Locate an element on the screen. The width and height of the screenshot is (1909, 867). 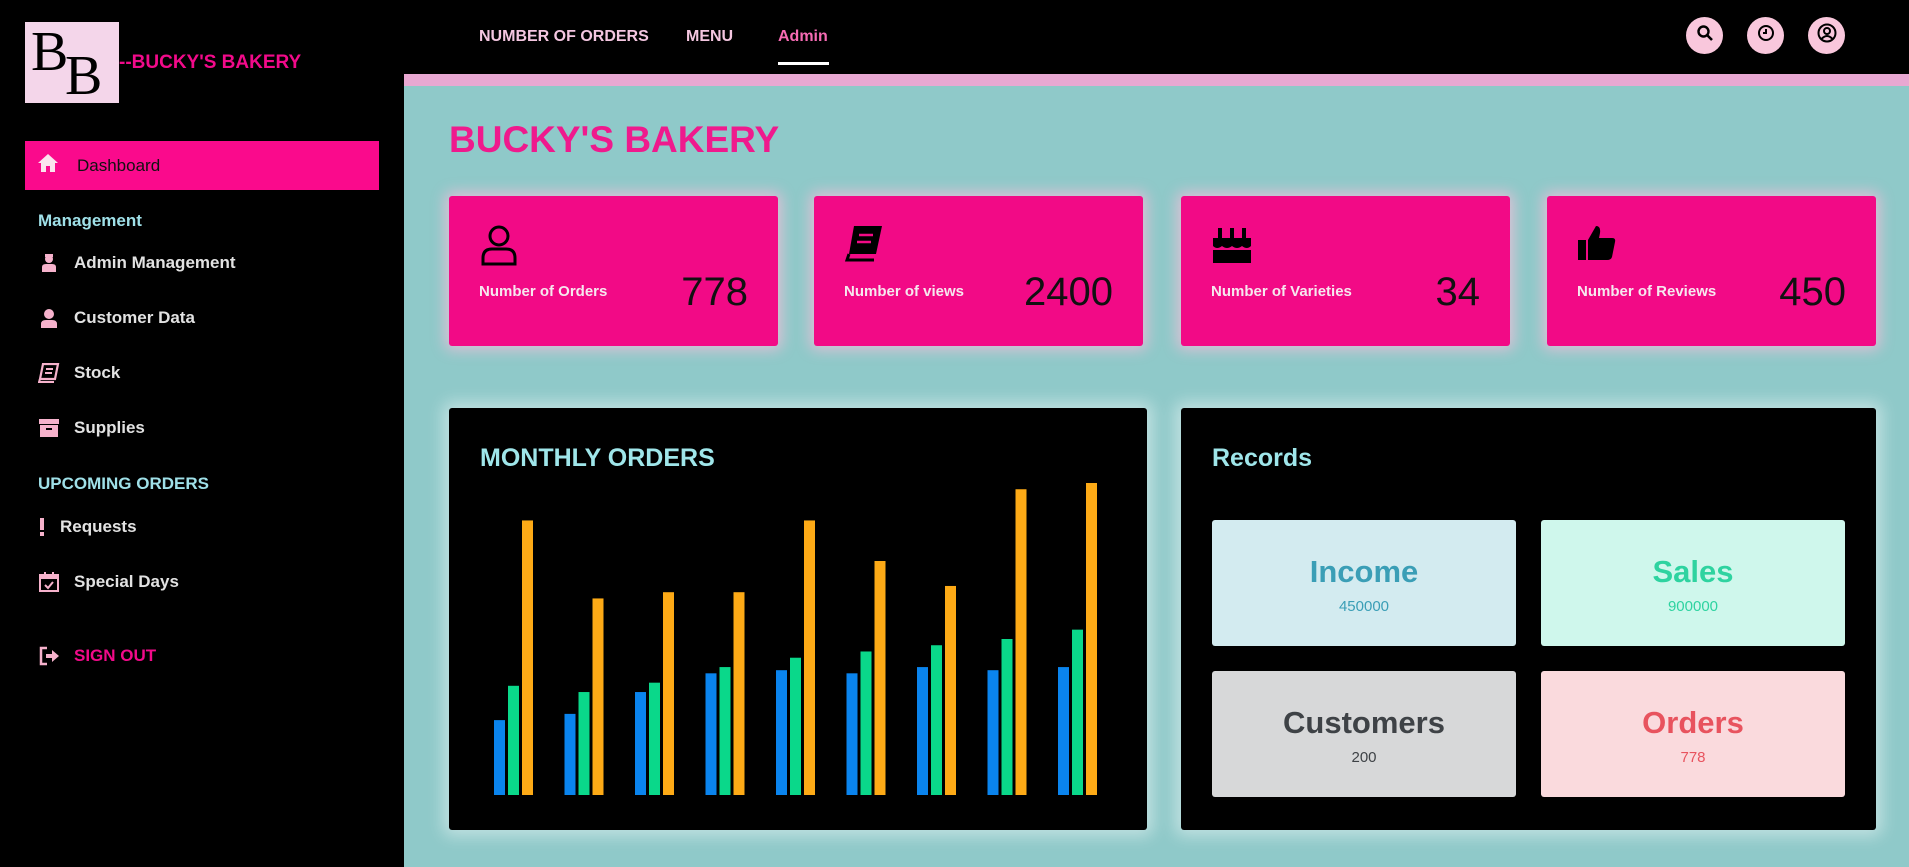
clock-icon is located at coordinates (1766, 35).